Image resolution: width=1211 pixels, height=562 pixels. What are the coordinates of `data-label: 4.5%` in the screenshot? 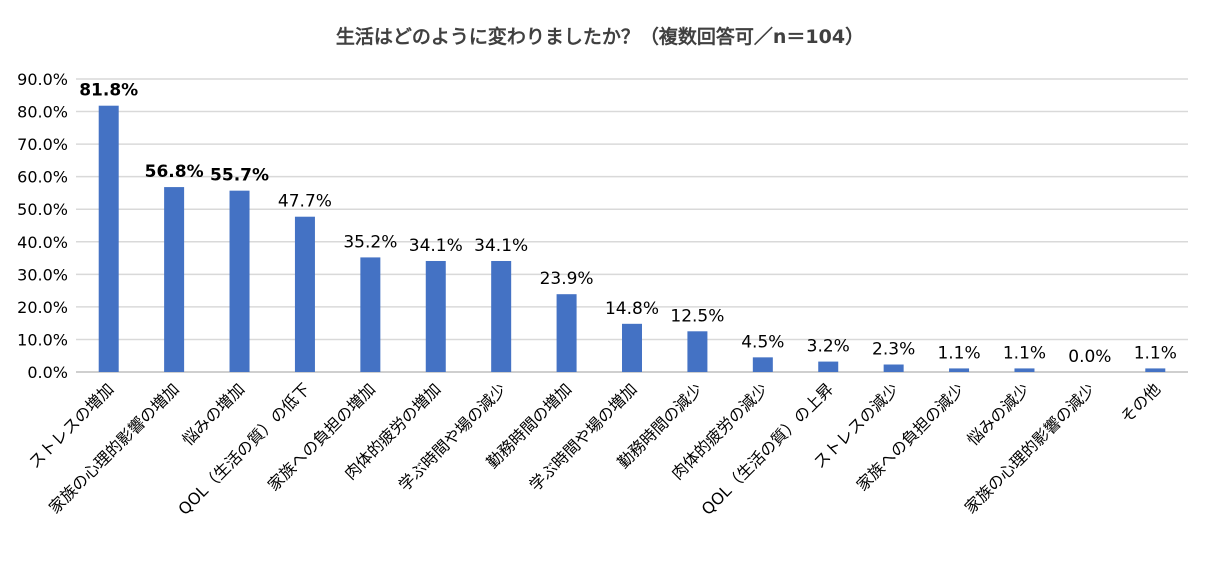 It's located at (762, 342).